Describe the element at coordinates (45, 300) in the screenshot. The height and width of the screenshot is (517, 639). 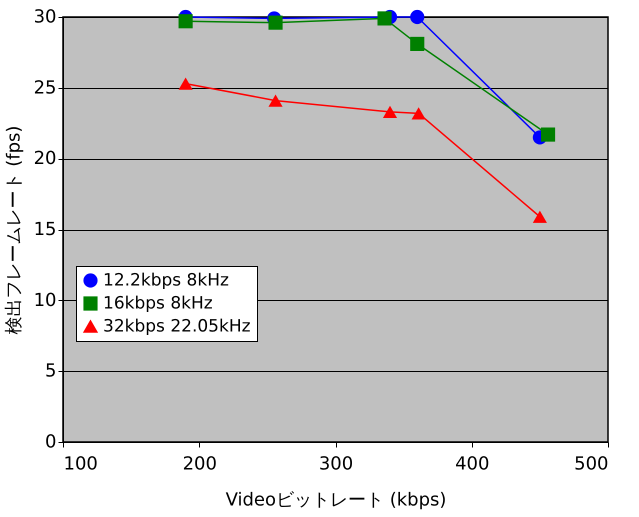
I see `y-tick-label: 10` at that location.